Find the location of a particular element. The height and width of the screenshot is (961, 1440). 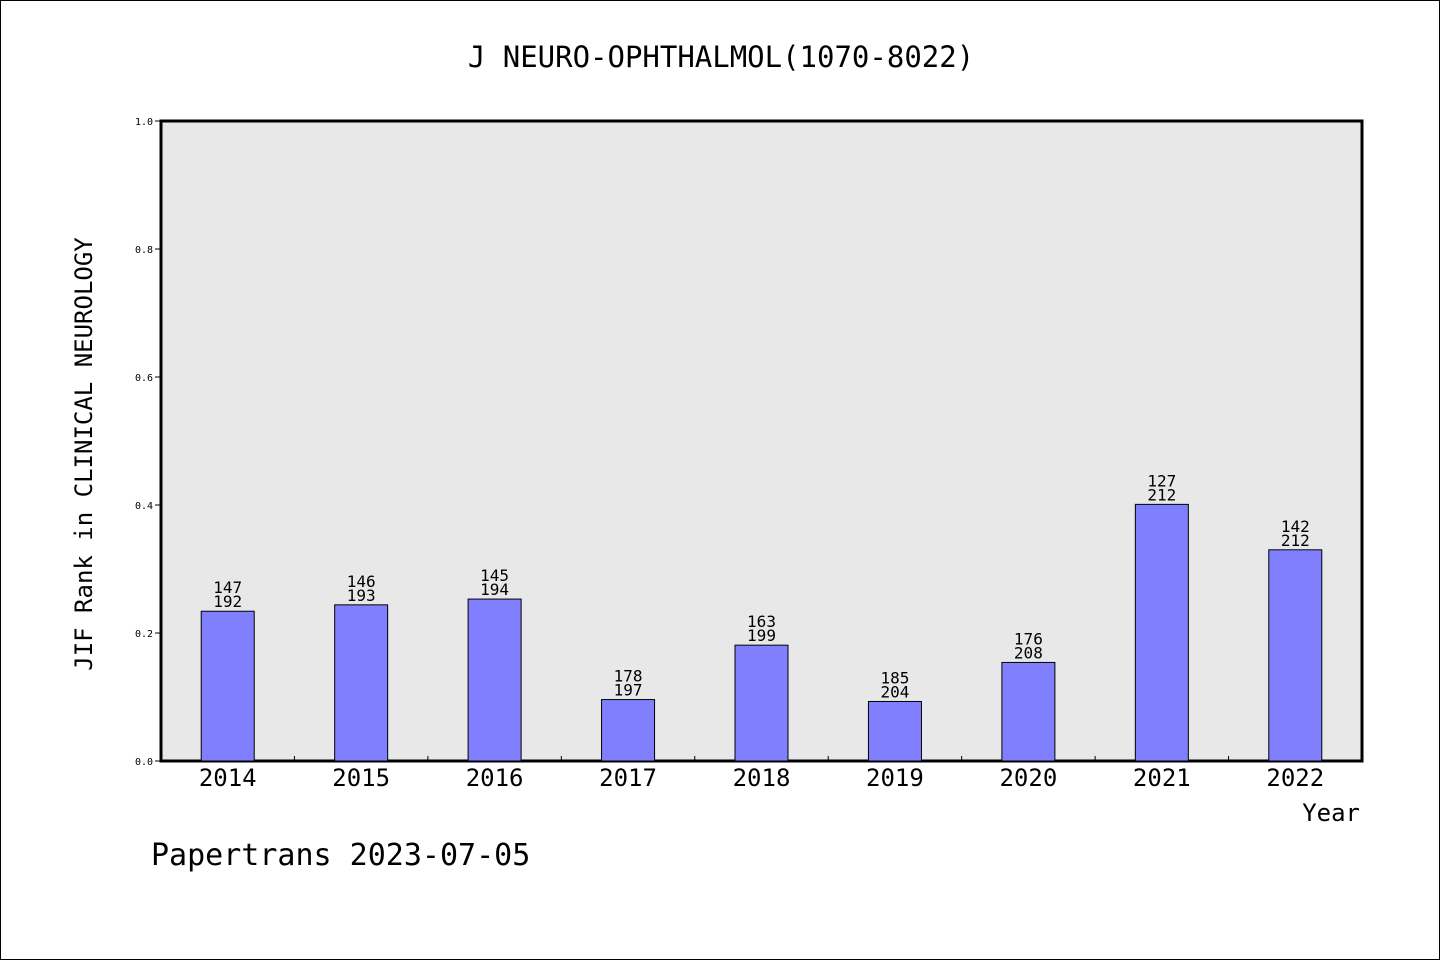

x-axis-label: Year is located at coordinates (1331, 813).